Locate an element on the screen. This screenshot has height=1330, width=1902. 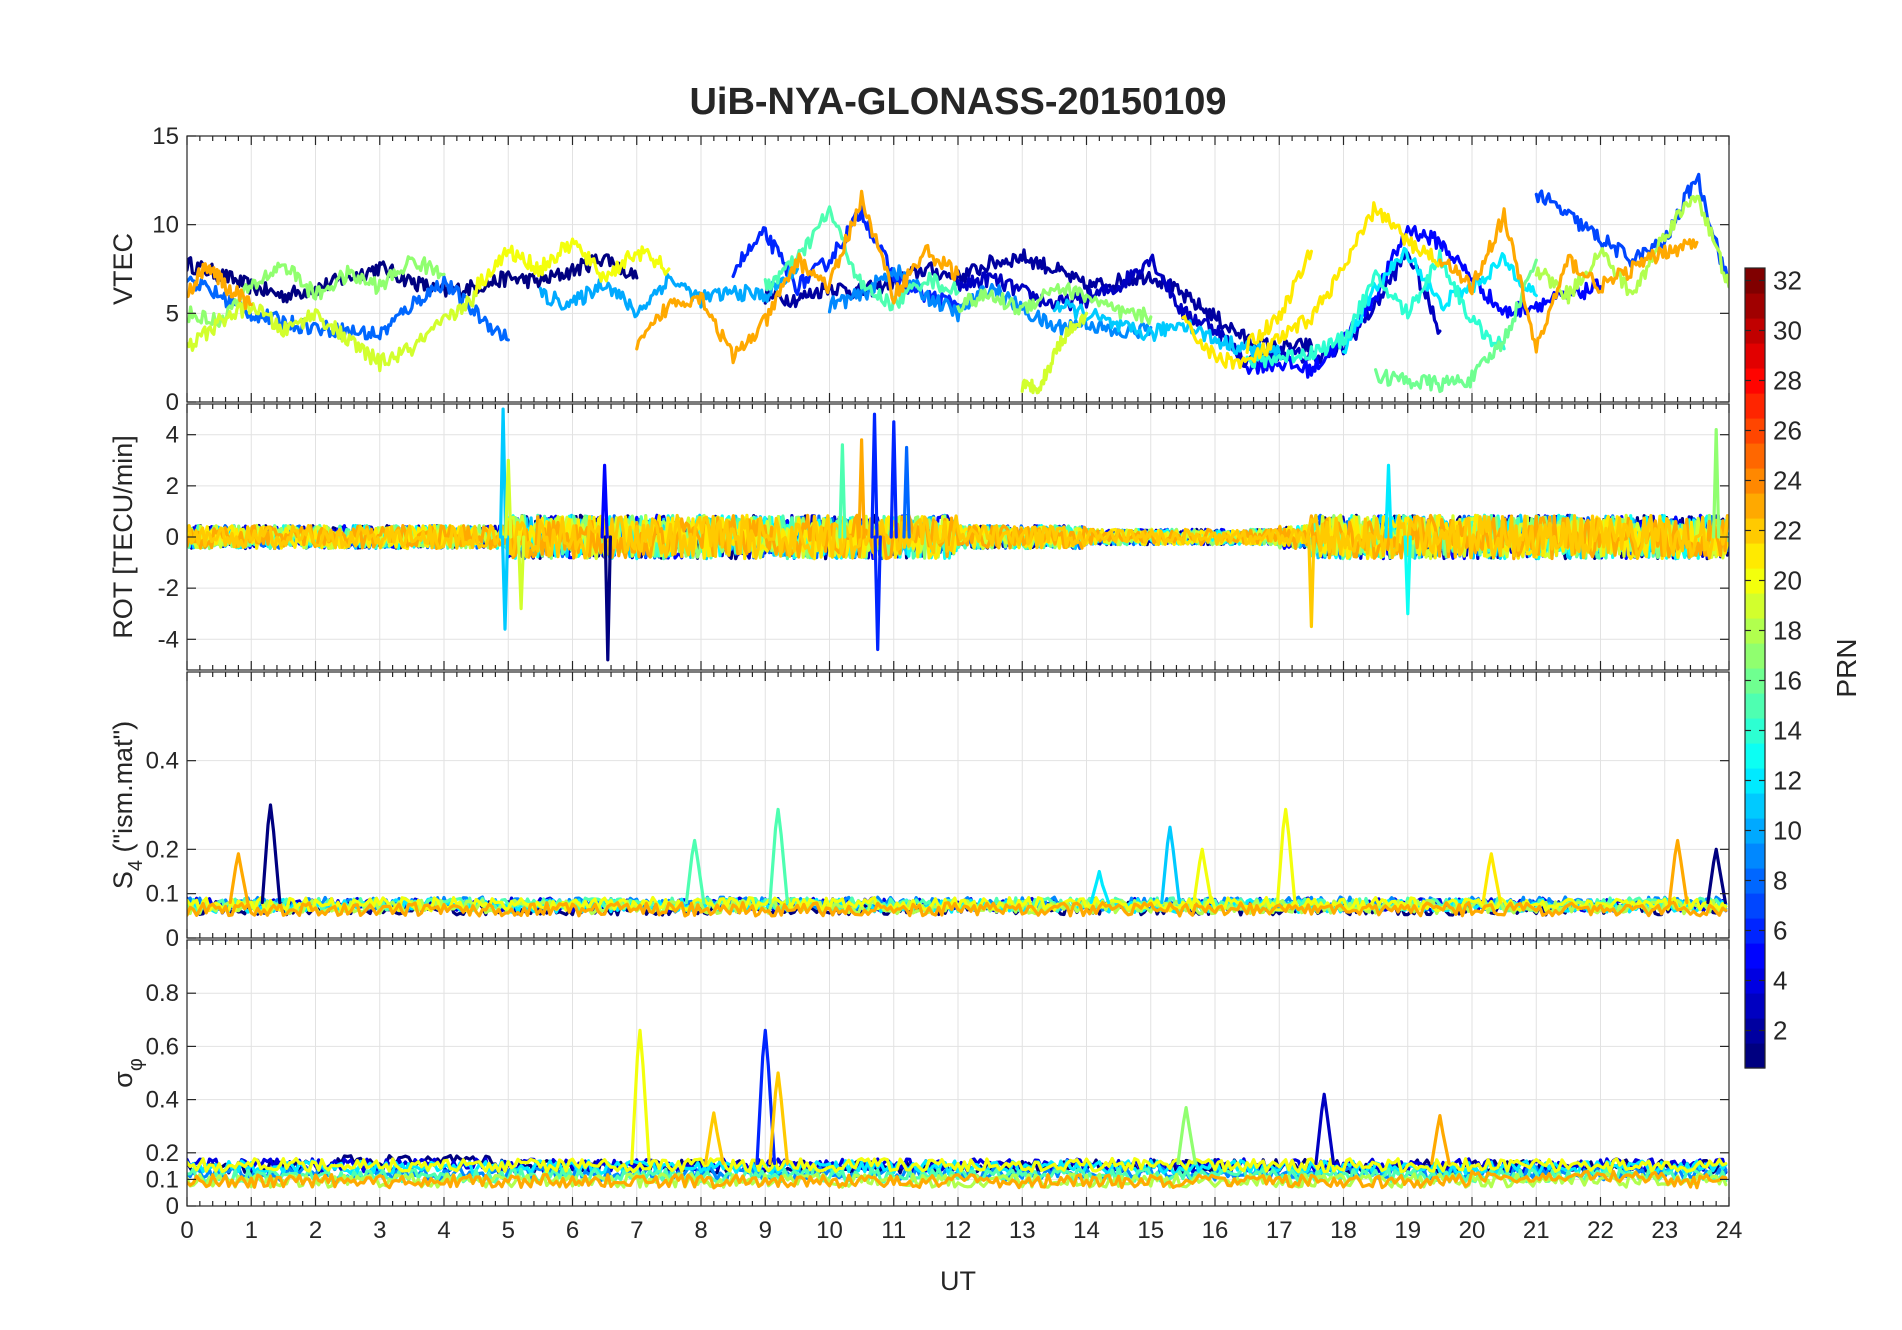
colorbar-tick-label: 10 is located at coordinates (1787, 831).